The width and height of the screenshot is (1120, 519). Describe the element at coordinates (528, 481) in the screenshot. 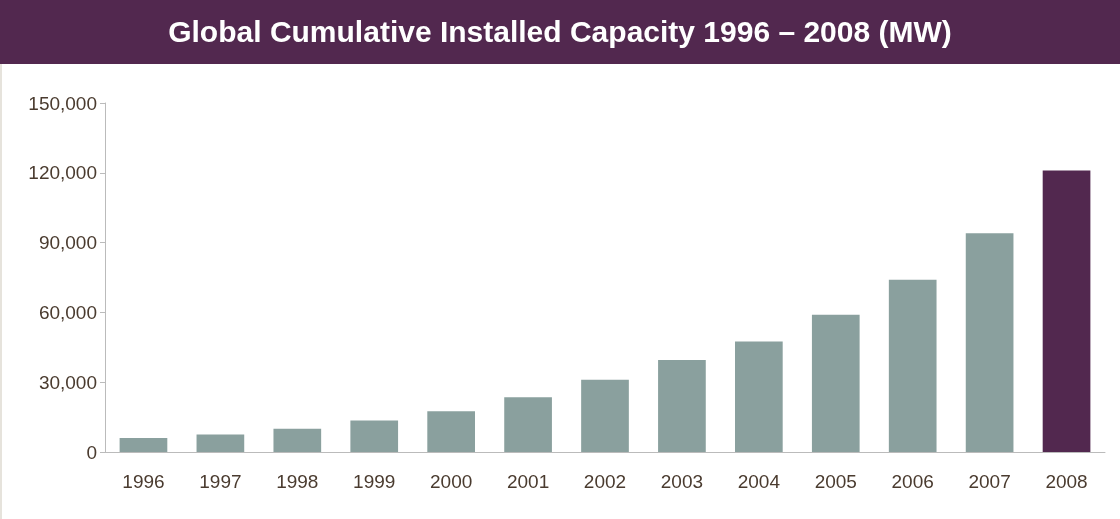

I see `x-tick-label: 2001` at that location.